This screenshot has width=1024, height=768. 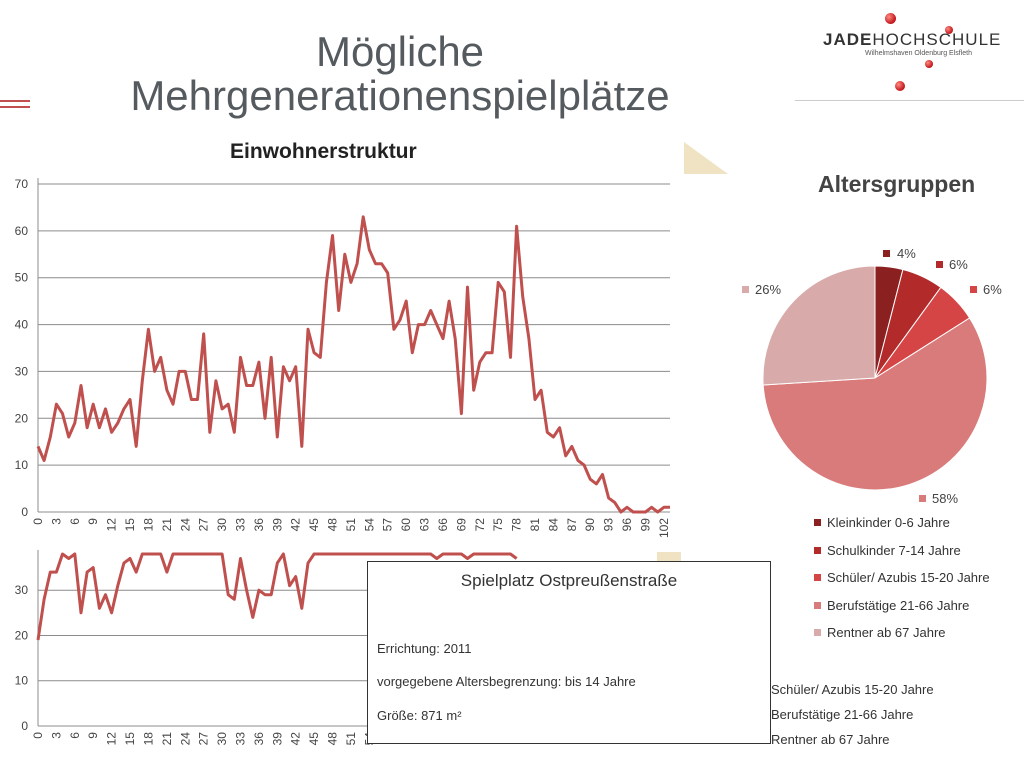 I want to click on legend-item: Rentner ab 67 Jahre, so click(x=902, y=639).